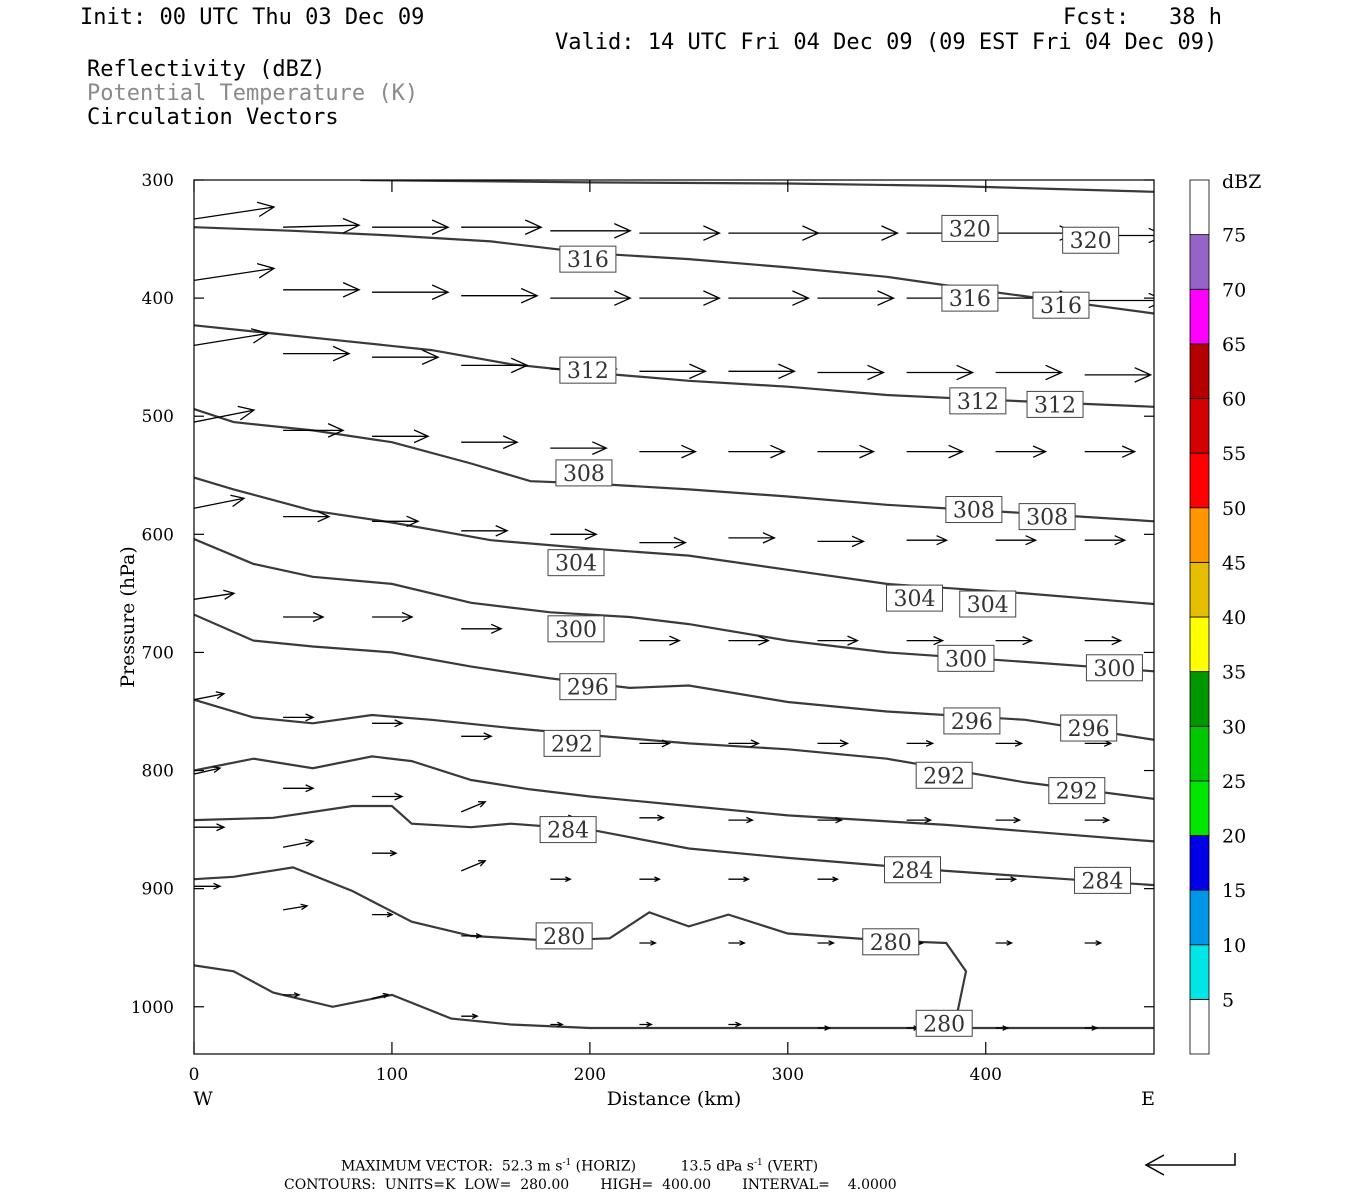 The height and width of the screenshot is (1200, 1350). I want to click on contour-label-text: 320, so click(970, 229).